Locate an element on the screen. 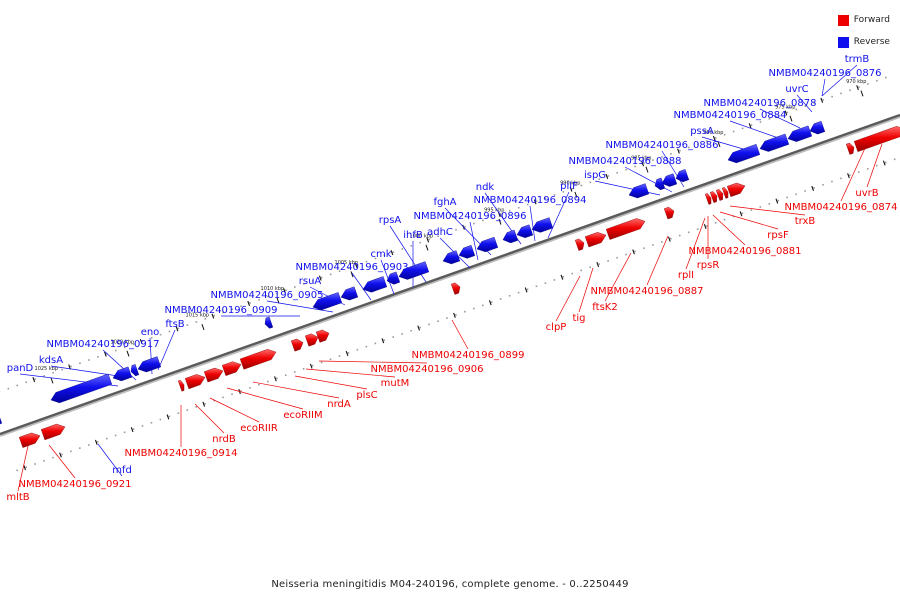 The image size is (900, 600). gene-label: NMBM04240196_0909 is located at coordinates (221, 310).